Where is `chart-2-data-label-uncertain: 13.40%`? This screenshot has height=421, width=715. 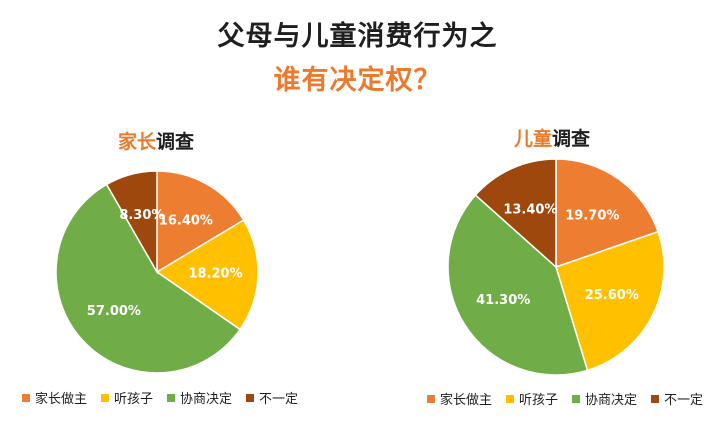
chart-2-data-label-uncertain: 13.40% is located at coordinates (530, 209).